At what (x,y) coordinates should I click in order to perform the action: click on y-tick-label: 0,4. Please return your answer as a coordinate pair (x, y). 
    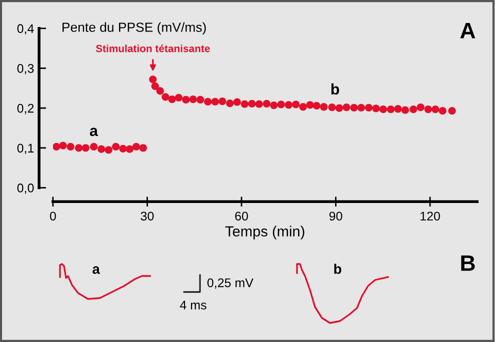
    Looking at the image, I should click on (25, 29).